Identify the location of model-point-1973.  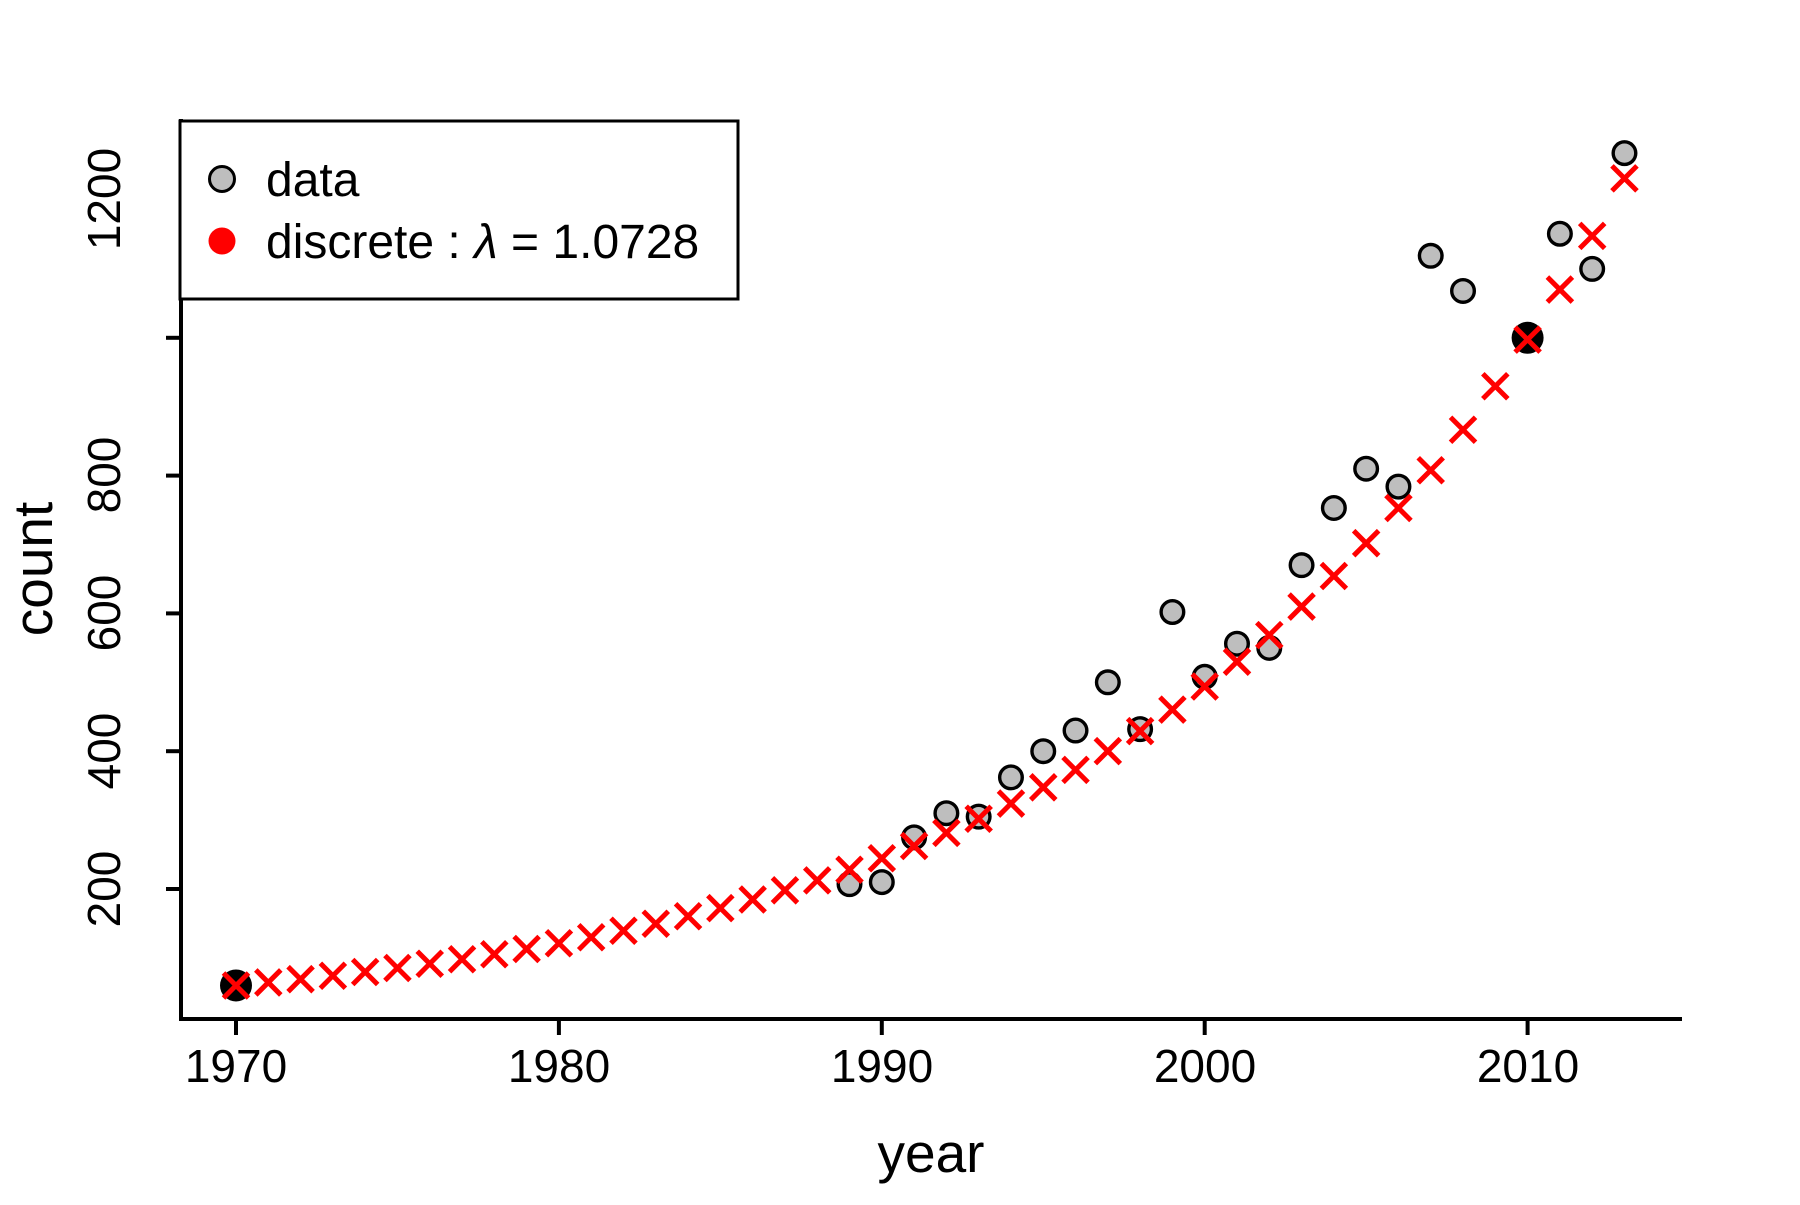
(333, 976).